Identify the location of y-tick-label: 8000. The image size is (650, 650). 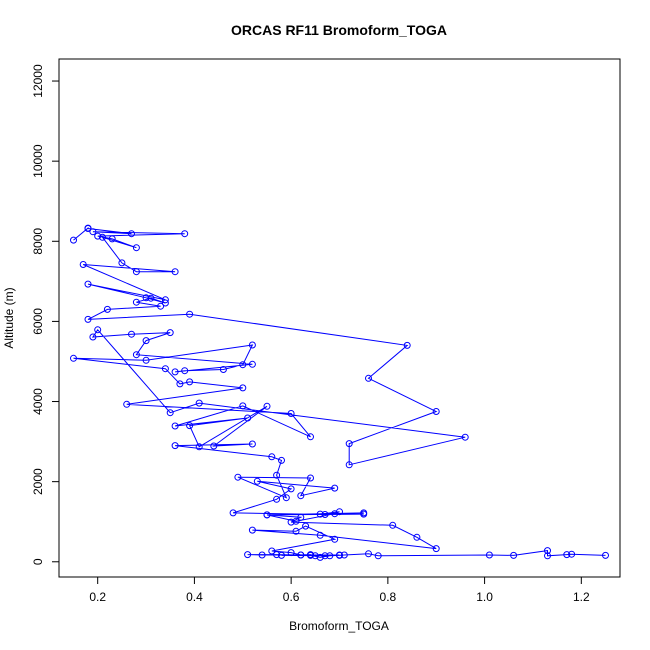
(38, 241).